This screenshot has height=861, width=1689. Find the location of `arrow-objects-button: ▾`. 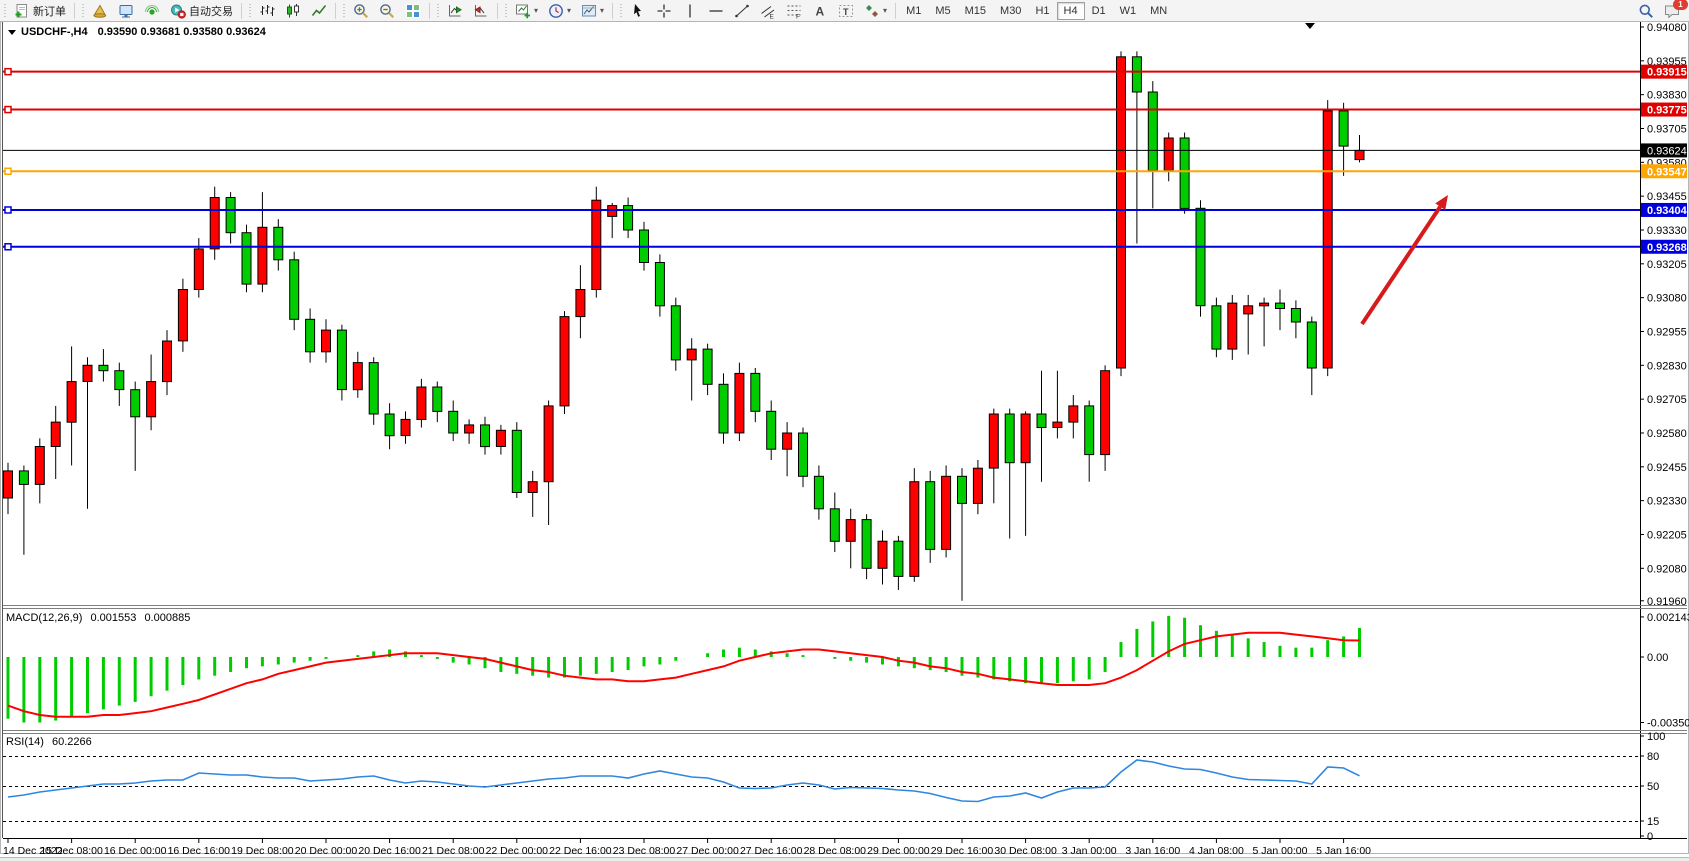

arrow-objects-button: ▾ is located at coordinates (875, 10).